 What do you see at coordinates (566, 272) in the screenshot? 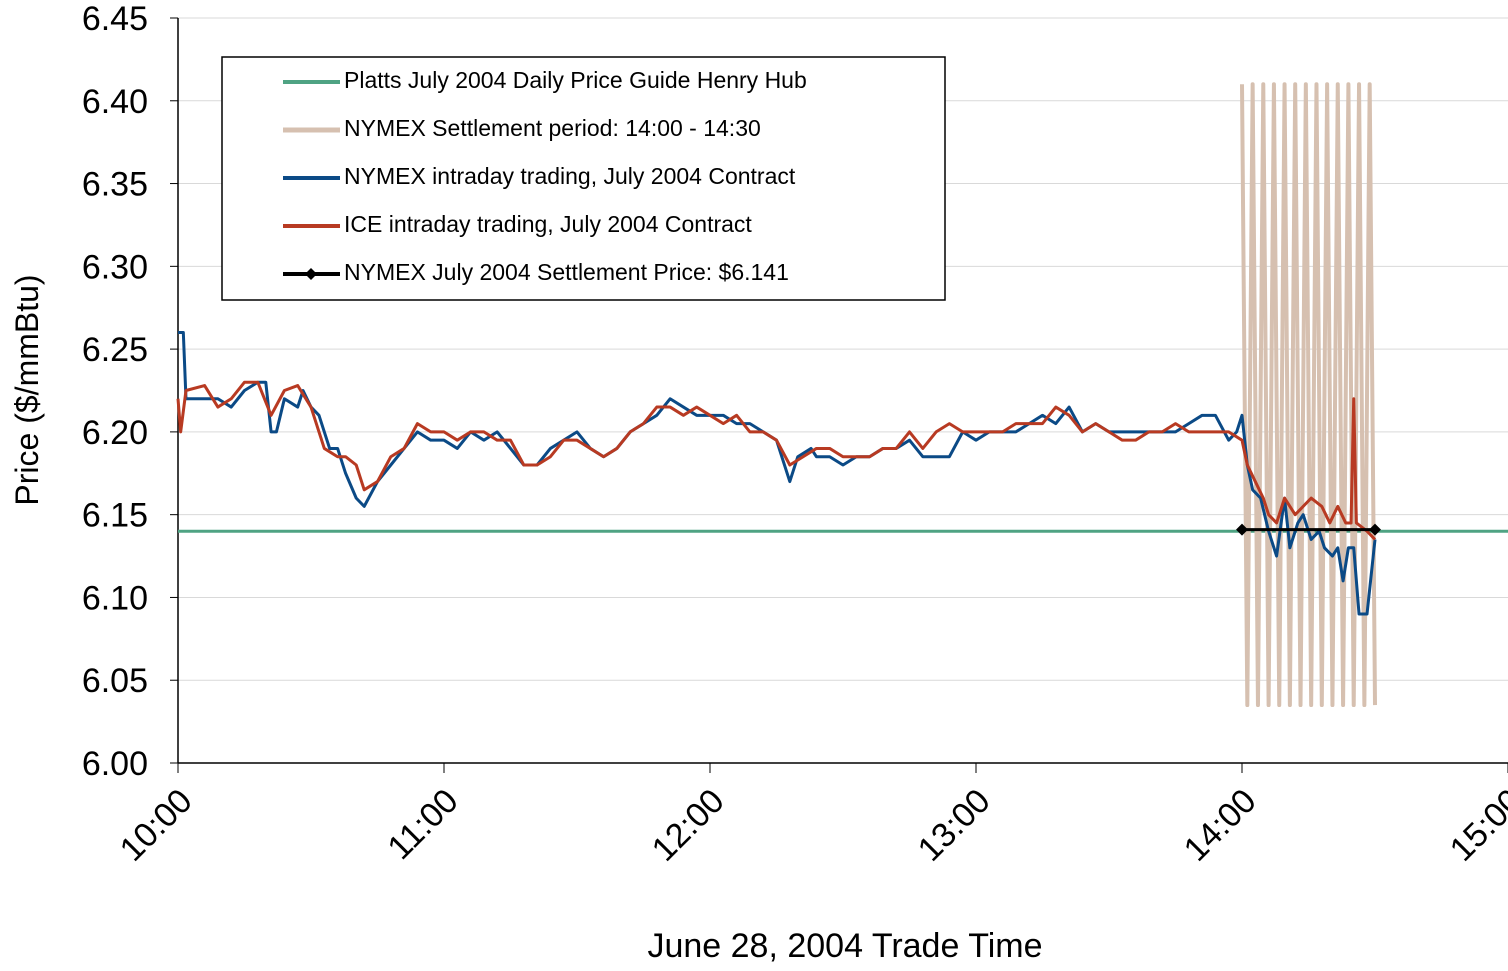
I see `legend-label: NYMEX July 2004 Settlement Price: $6.141` at bounding box center [566, 272].